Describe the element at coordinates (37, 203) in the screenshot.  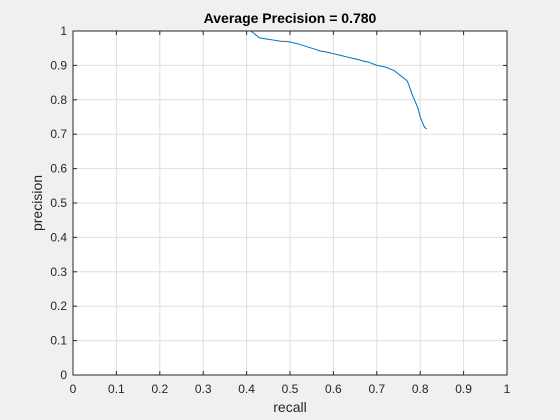
I see `y-axis-label: precision` at that location.